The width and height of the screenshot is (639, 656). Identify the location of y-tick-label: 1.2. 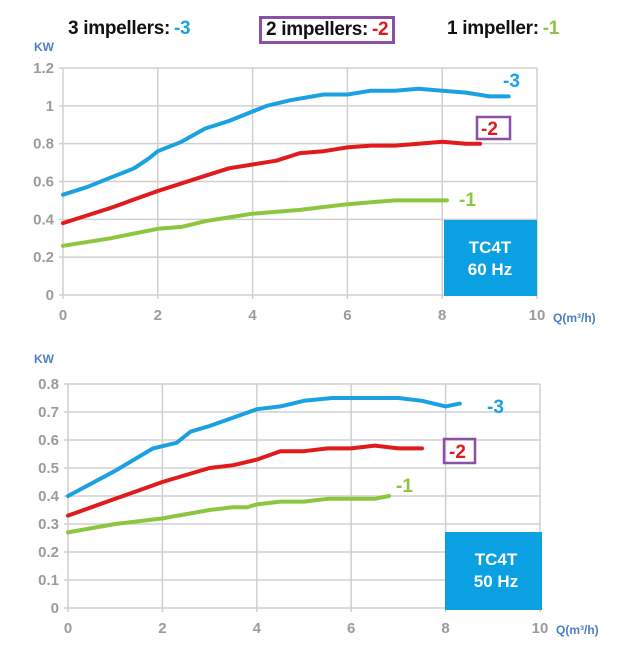
(43, 68).